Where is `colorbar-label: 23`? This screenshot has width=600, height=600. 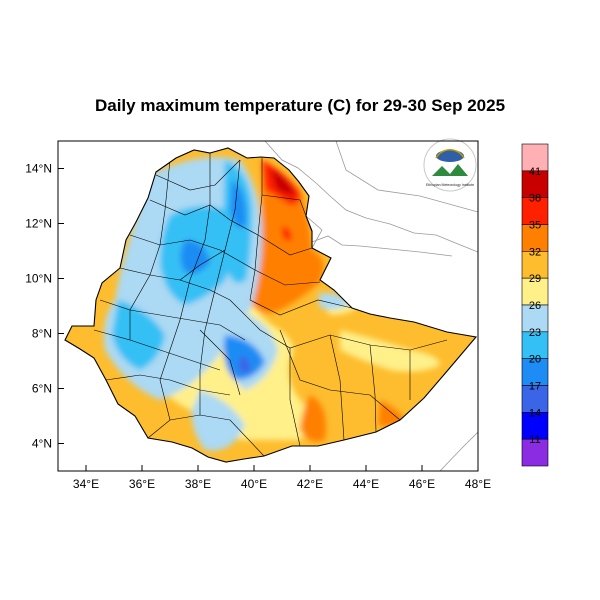
colorbar-label: 23 is located at coordinates (535, 333).